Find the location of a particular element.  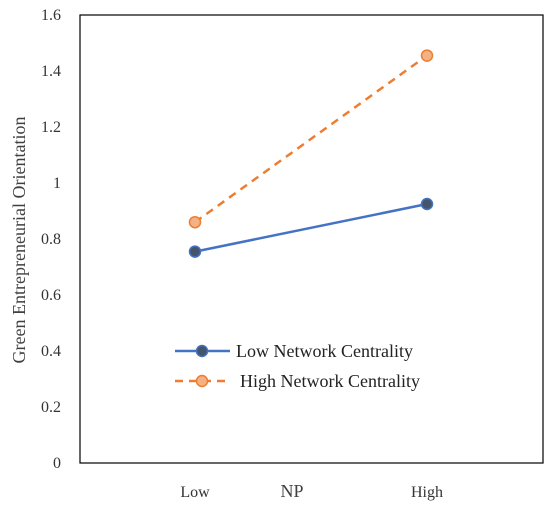

y-tick-label: 0.2 is located at coordinates (51, 407).